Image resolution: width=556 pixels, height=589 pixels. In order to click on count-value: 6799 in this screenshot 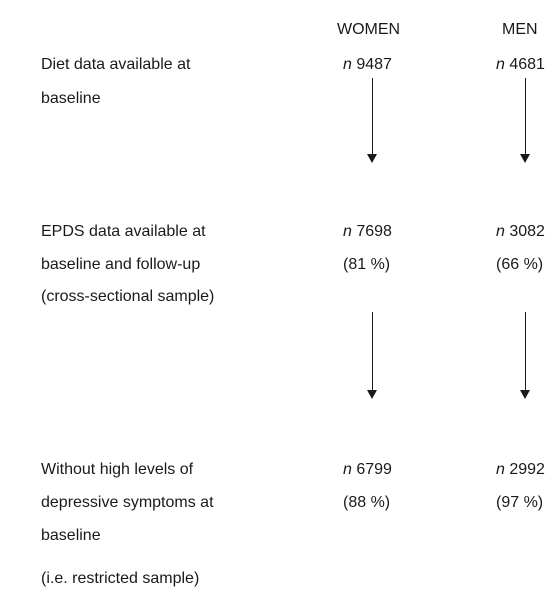, I will do `click(374, 469)`.